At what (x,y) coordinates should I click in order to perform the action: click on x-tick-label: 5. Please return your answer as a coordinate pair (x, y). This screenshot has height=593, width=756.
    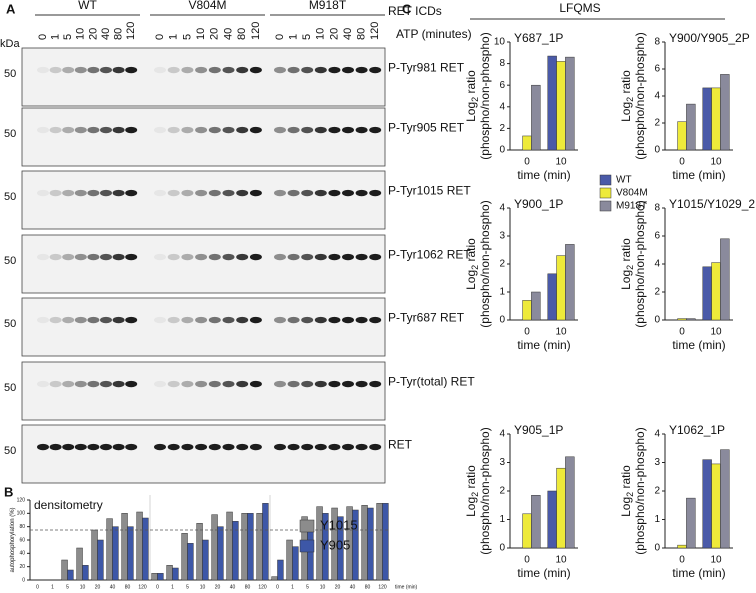
    Looking at the image, I should click on (307, 587).